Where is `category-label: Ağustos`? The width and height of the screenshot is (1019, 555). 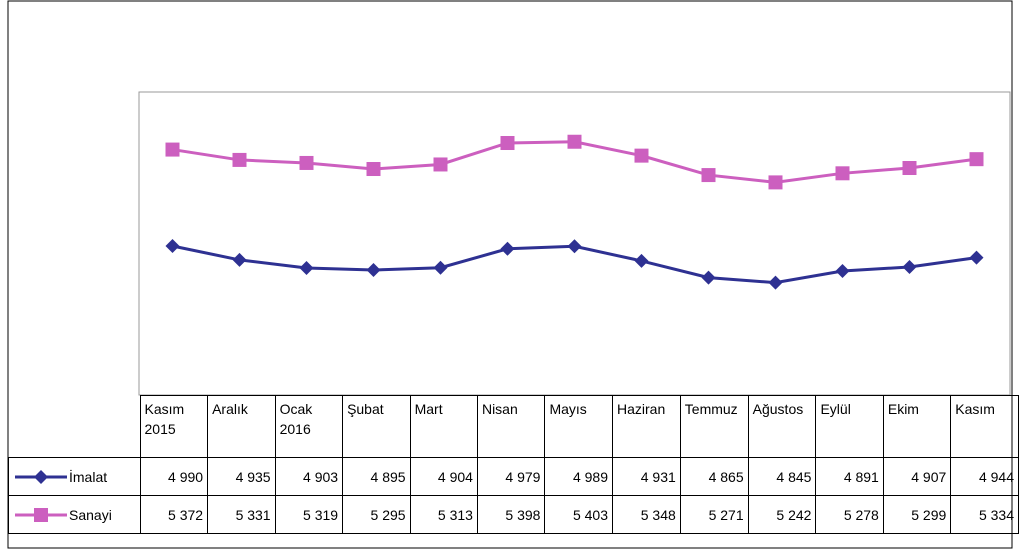 category-label: Ağustos is located at coordinates (782, 426).